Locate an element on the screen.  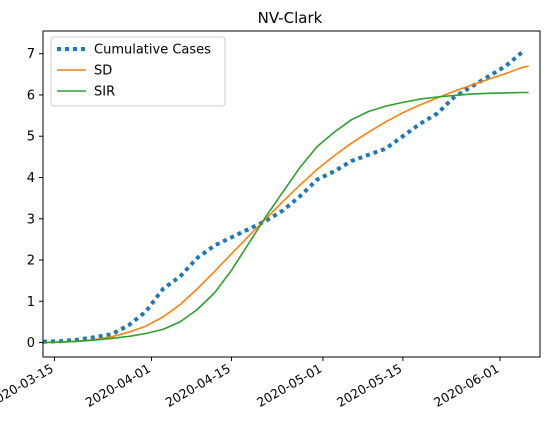
y-axis: 0 1 2 3 4 5 6 7 is located at coordinates (35, 199).